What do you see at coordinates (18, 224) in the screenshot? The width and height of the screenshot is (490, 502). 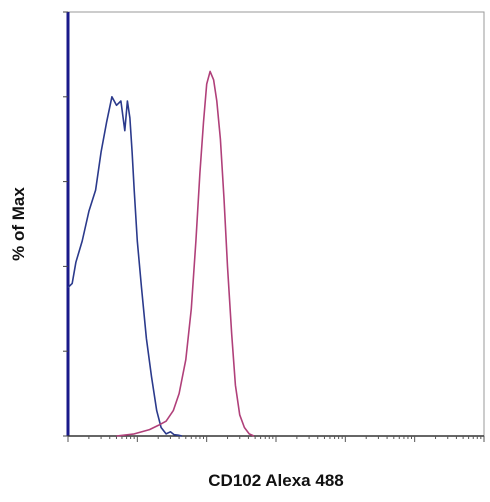 I see `y-axis-label: % of Max` at bounding box center [18, 224].